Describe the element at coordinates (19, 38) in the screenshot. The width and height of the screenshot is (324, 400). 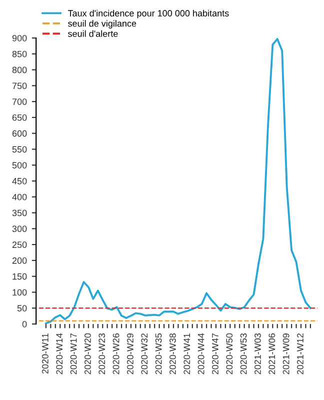
I see `y-tick-label: 900` at that location.